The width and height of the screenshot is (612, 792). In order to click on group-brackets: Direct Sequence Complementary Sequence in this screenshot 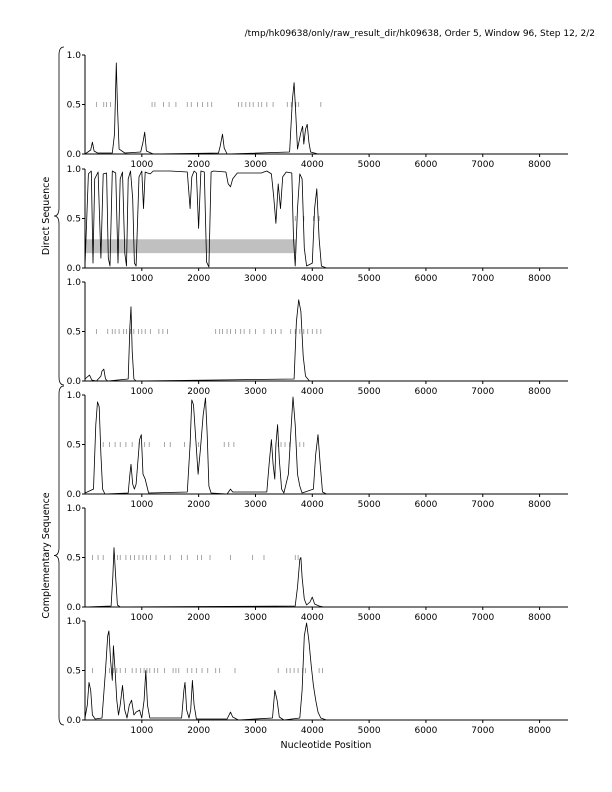, I will do `click(53, 386)`.